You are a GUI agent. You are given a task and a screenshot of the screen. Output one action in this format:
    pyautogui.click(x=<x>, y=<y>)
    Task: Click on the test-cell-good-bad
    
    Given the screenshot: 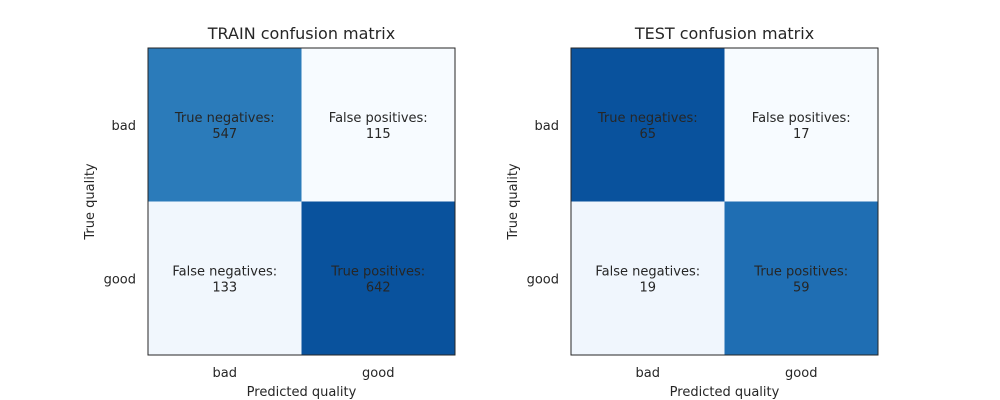 What is the action you would take?
    pyautogui.click(x=648, y=278)
    